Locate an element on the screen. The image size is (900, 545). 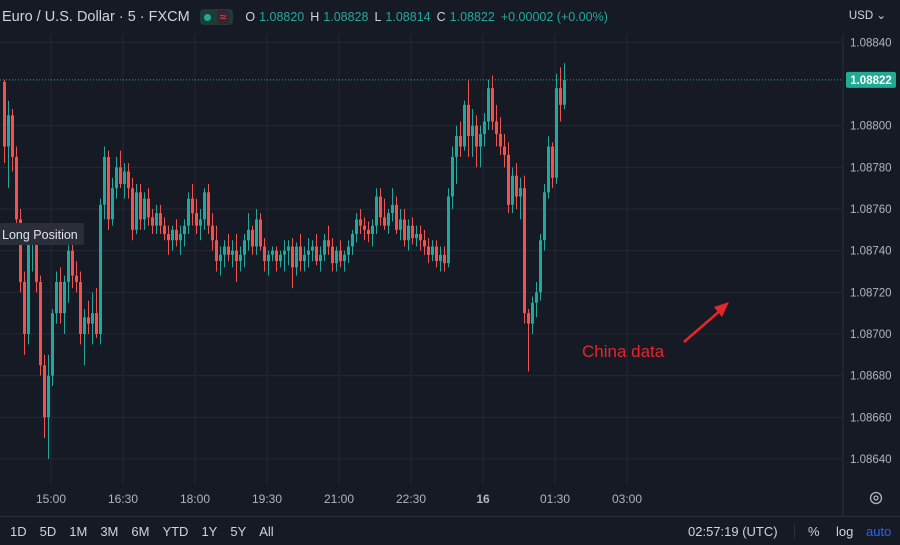
last-price-badge is located at coordinates (871, 79).